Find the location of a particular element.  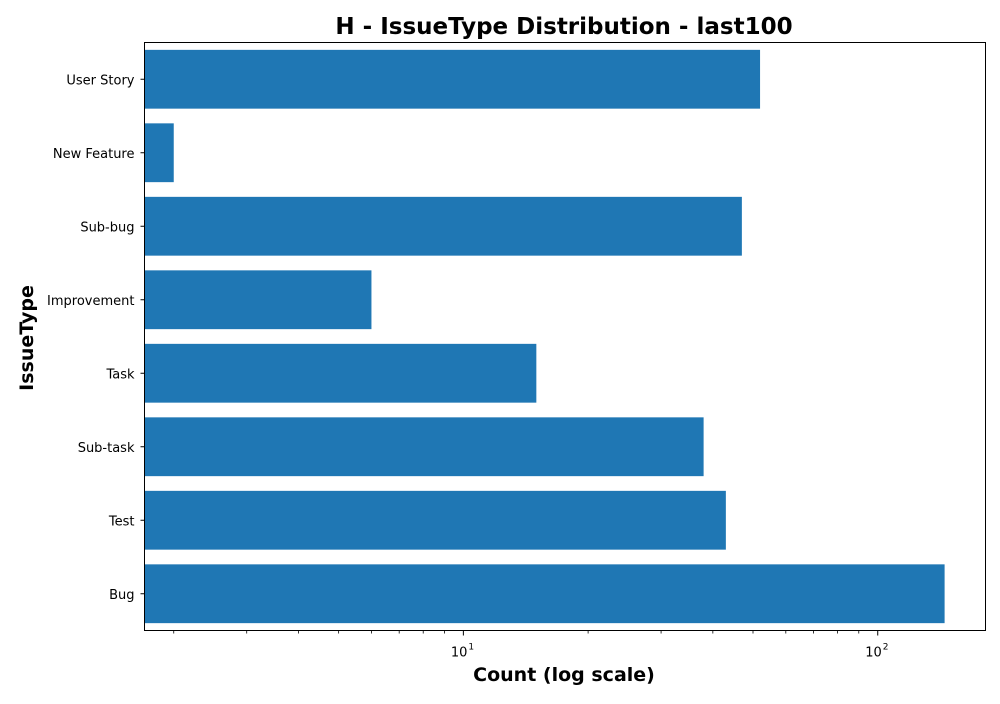

y-tick-label-test: Test is located at coordinates (121, 521).